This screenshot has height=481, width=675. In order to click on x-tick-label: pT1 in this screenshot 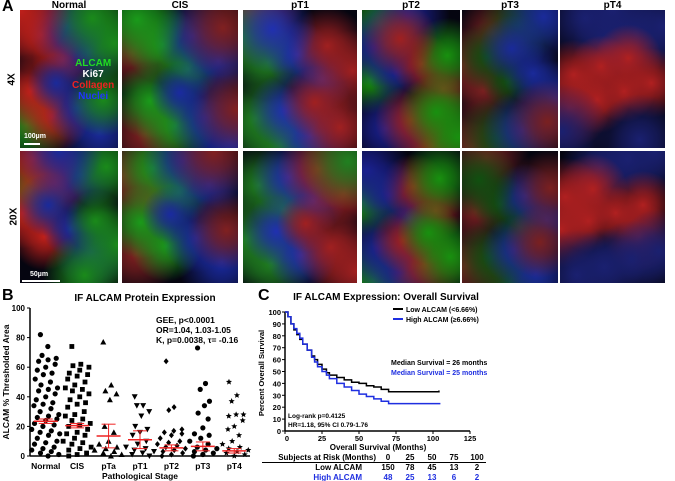, I will do `click(139, 466)`.